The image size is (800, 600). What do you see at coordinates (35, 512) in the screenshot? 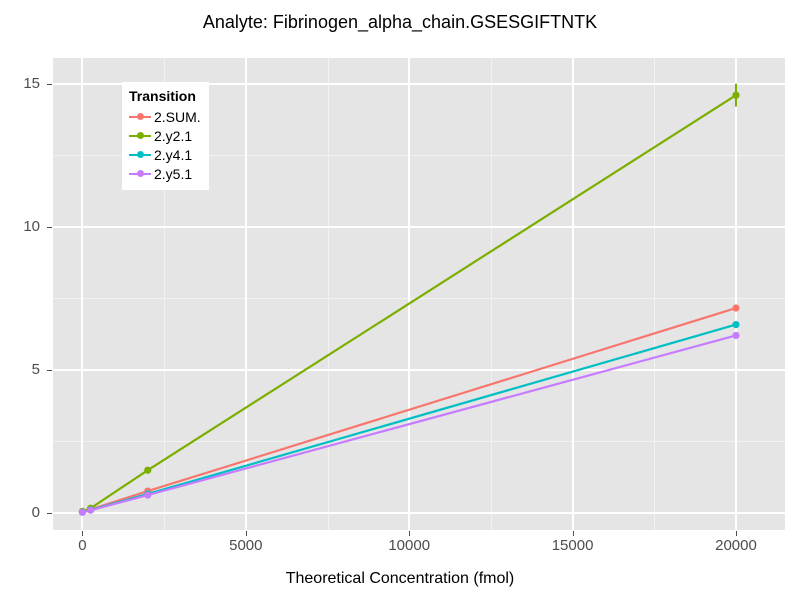
I see `y-tick-label: 0` at bounding box center [35, 512].